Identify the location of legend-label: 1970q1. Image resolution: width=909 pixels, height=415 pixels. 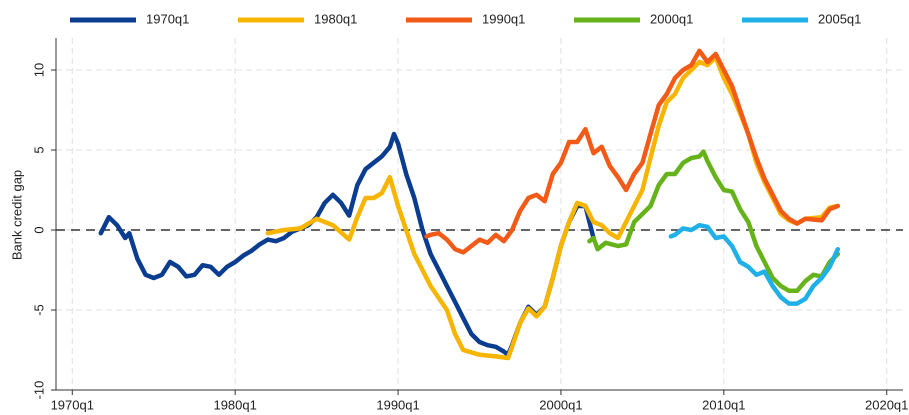
(167, 18).